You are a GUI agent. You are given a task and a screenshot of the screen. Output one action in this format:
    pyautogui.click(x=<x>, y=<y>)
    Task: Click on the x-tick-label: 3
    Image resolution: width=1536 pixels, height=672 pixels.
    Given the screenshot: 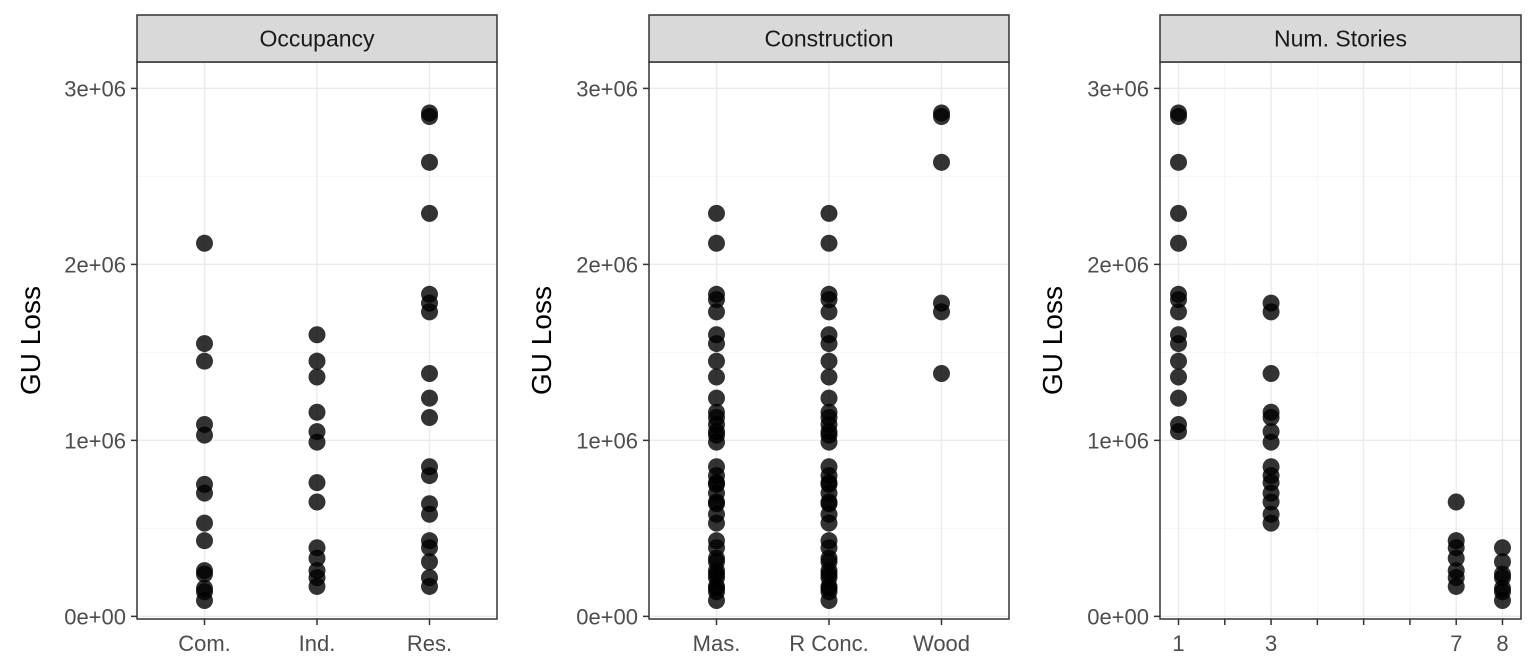 What is the action you would take?
    pyautogui.click(x=1271, y=643)
    